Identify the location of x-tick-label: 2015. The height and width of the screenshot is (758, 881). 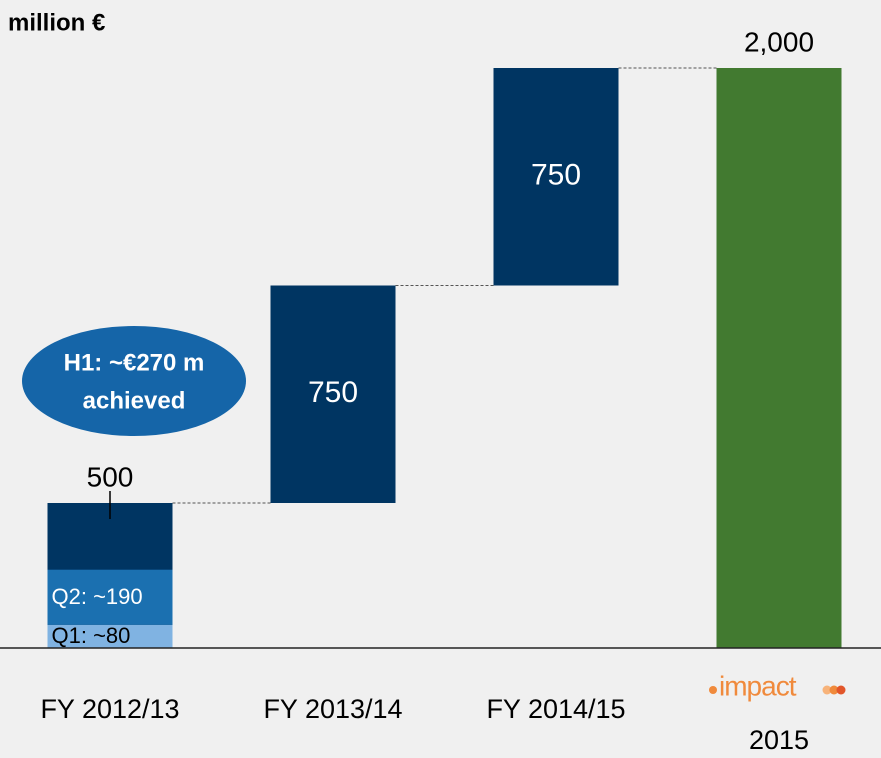
(779, 740).